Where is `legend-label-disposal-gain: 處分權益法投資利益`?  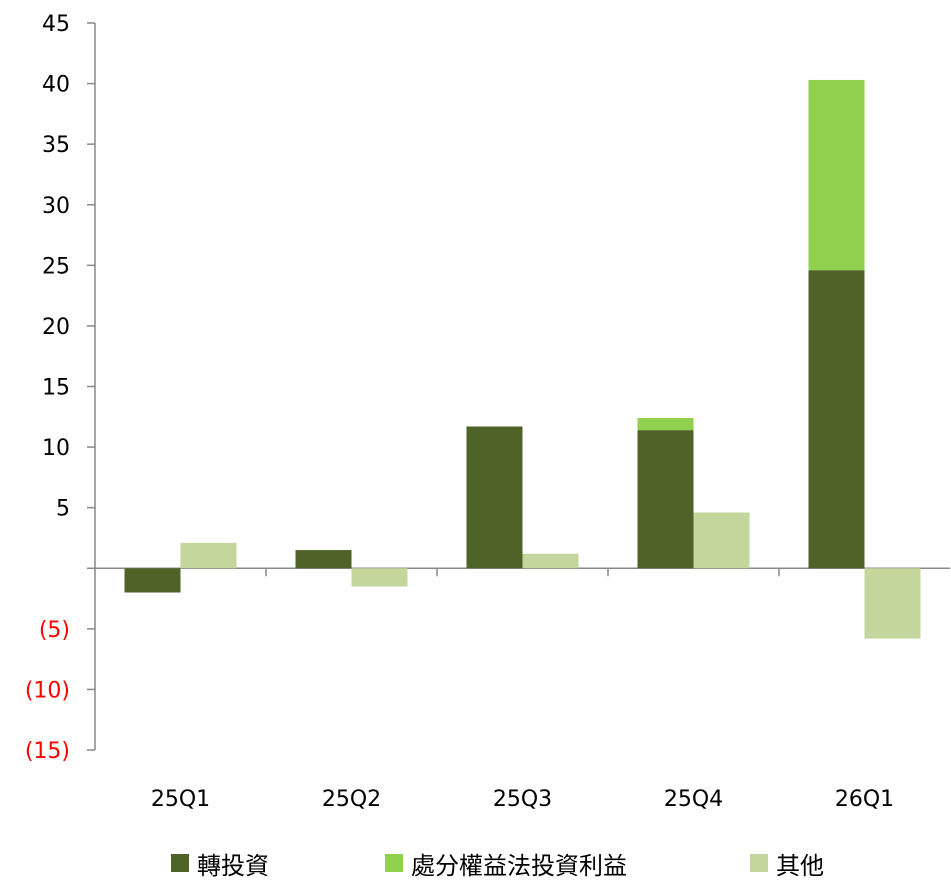 legend-label-disposal-gain: 處分權益法投資利益 is located at coordinates (519, 865).